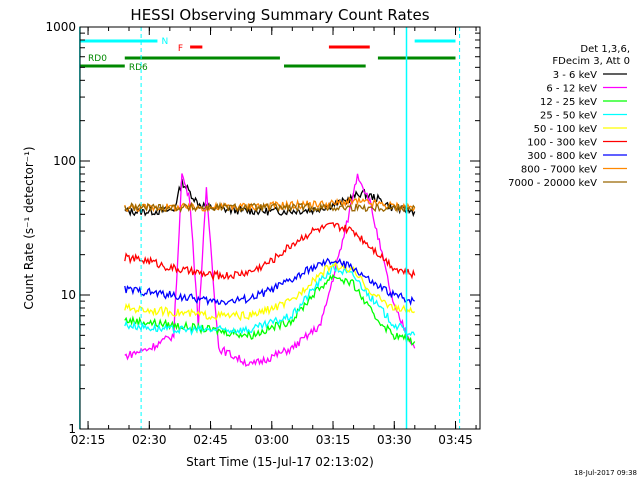 This screenshot has height=480, width=640. Describe the element at coordinates (562, 156) in the screenshot. I see `legend-label: 300 - 800 keV` at that location.